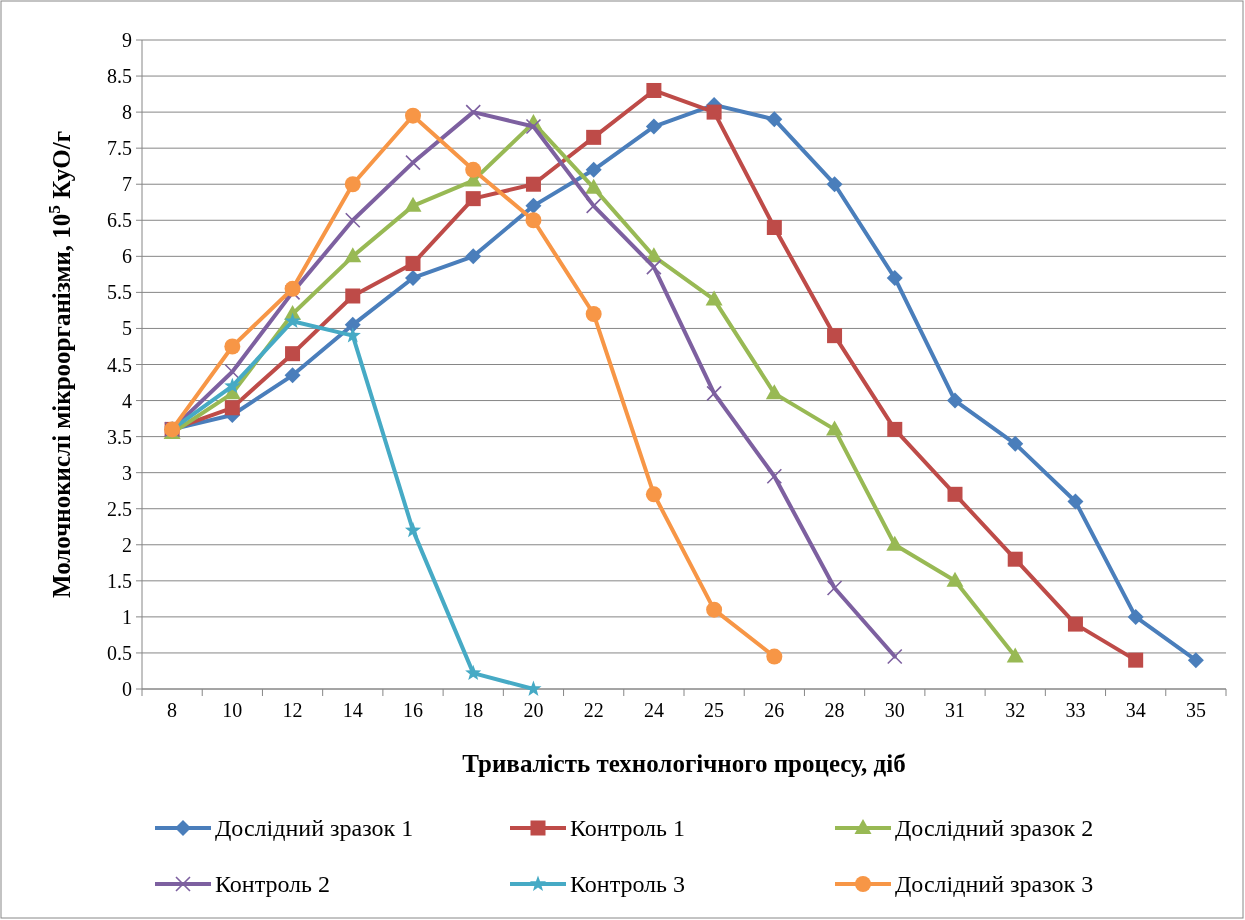 This screenshot has height=920, width=1245. What do you see at coordinates (127, 184) in the screenshot?
I see `y-tick-label: 7` at bounding box center [127, 184].